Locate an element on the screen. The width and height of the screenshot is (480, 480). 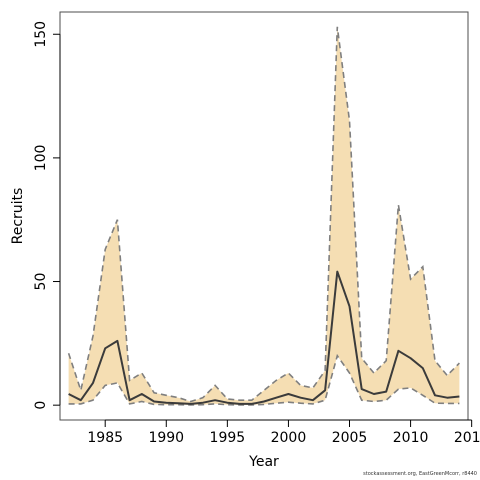
x-axis: 1985 1990 1995 2000 2005 2010 2015 is located at coordinates (283, 432).